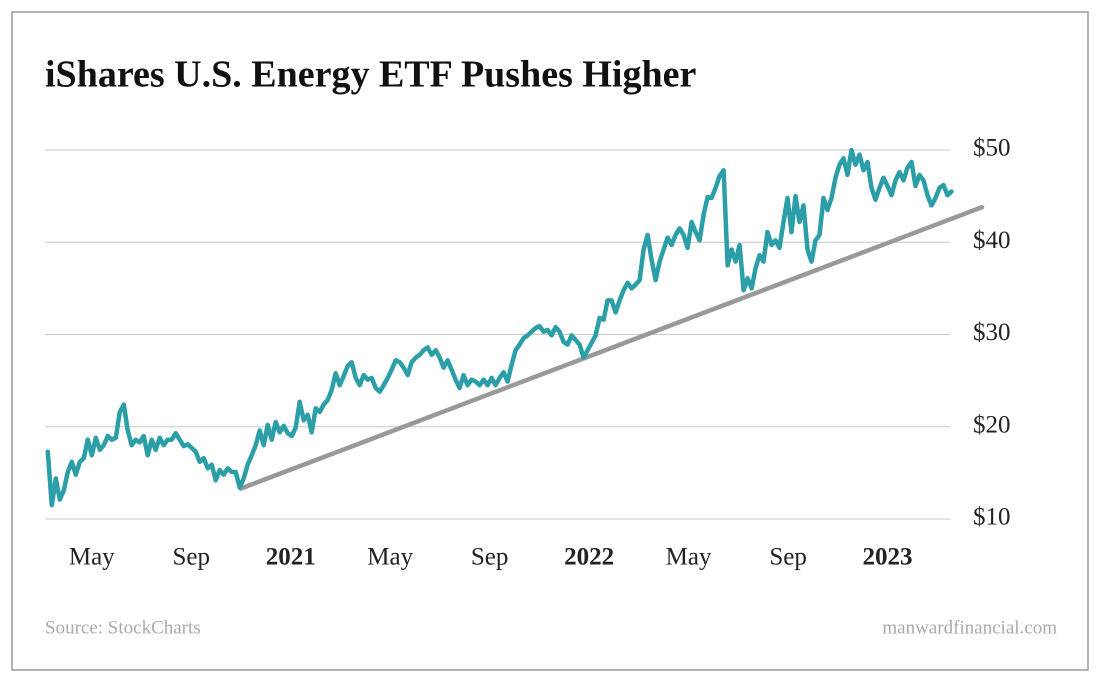 The image size is (1100, 681). Describe the element at coordinates (969, 627) in the screenshot. I see `website: manwardfinancial.com` at that location.